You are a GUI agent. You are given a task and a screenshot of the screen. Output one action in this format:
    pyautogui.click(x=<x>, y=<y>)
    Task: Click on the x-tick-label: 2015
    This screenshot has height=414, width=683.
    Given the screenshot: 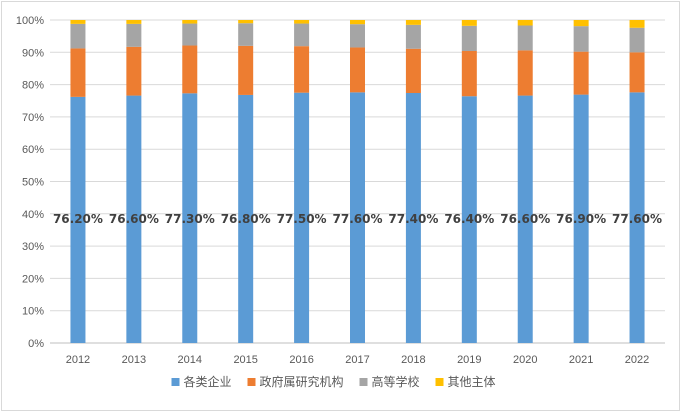 What is the action you would take?
    pyautogui.click(x=245, y=360)
    